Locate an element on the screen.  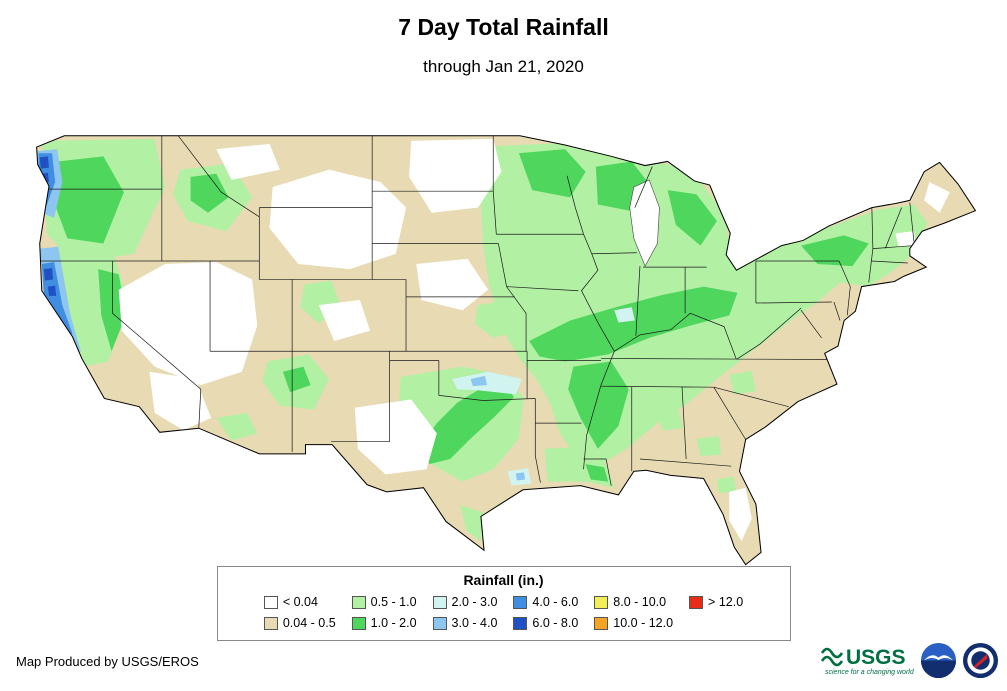
legend-item: 6.0 - 8.0 is located at coordinates (545, 623).